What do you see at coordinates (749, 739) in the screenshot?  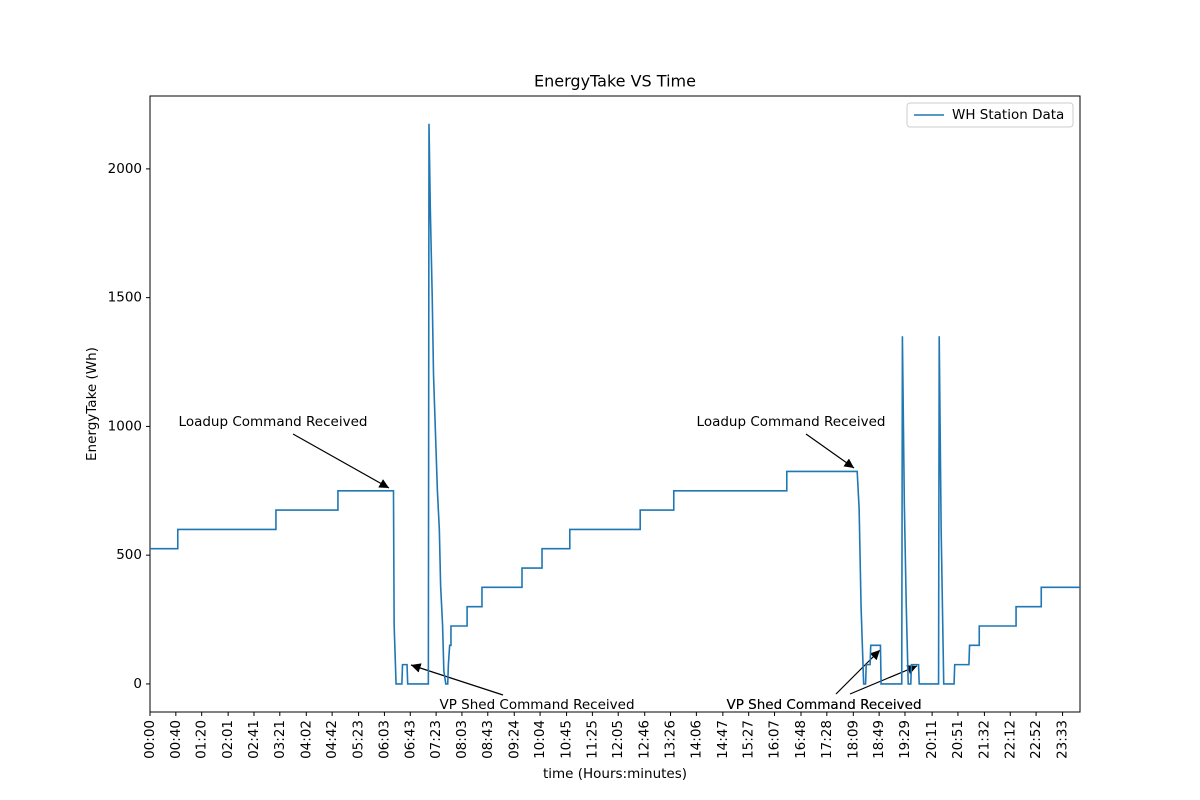 I see `x-tick-label: 15:27` at bounding box center [749, 739].